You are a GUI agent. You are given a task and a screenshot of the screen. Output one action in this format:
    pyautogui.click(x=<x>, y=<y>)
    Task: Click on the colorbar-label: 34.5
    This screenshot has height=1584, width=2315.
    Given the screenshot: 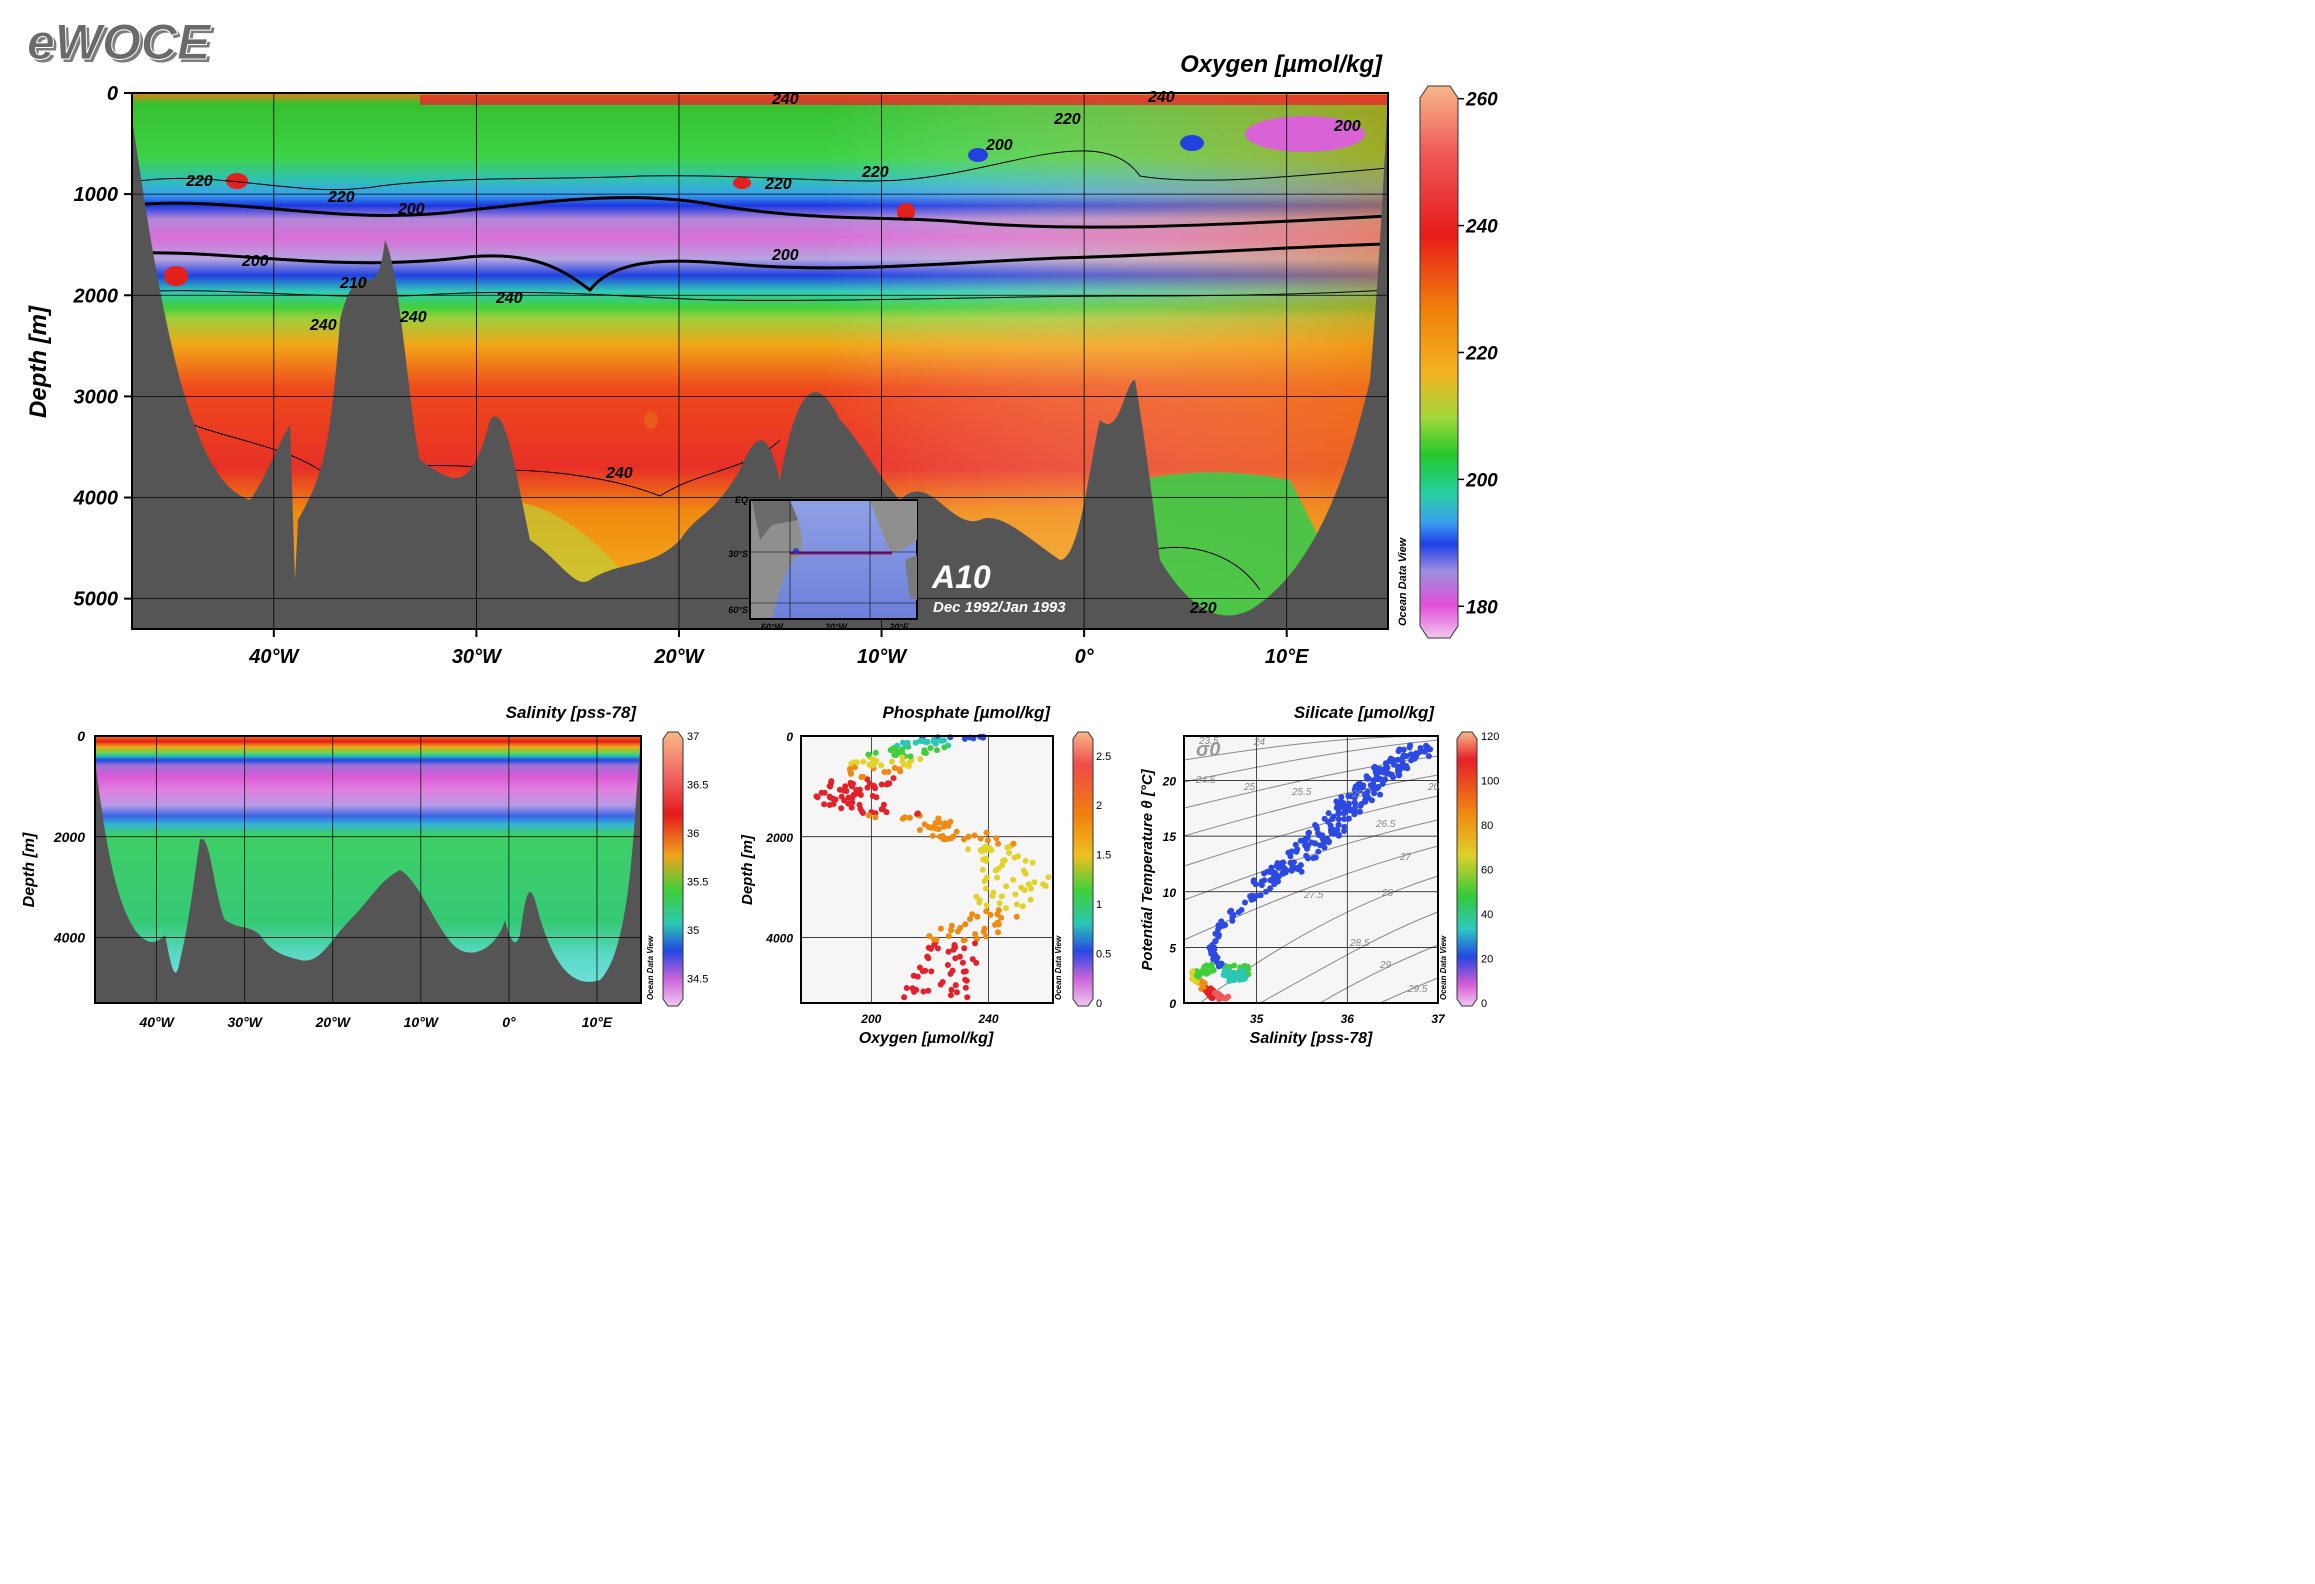 What is the action you would take?
    pyautogui.click(x=697, y=980)
    